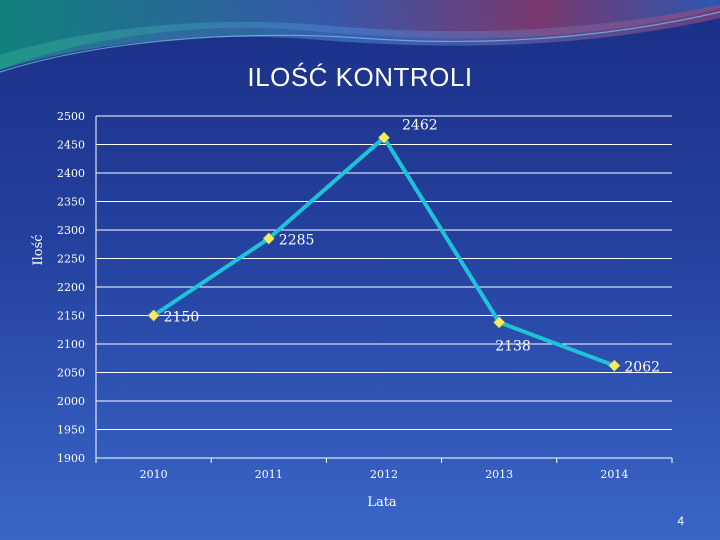  I want to click on chart-title: ILOŚĆ KONTROLI, so click(360, 77).